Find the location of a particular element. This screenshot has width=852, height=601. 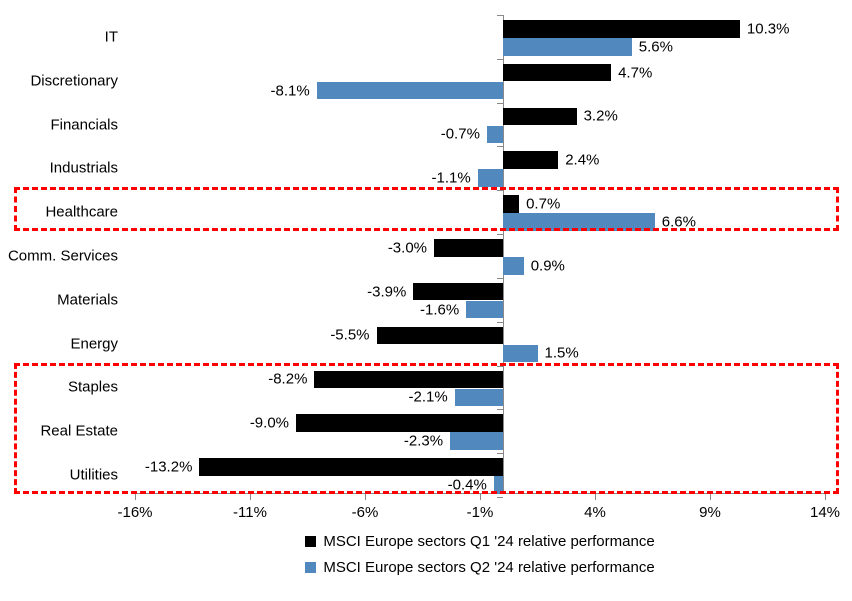

category-label: Industrials is located at coordinates (83, 168).